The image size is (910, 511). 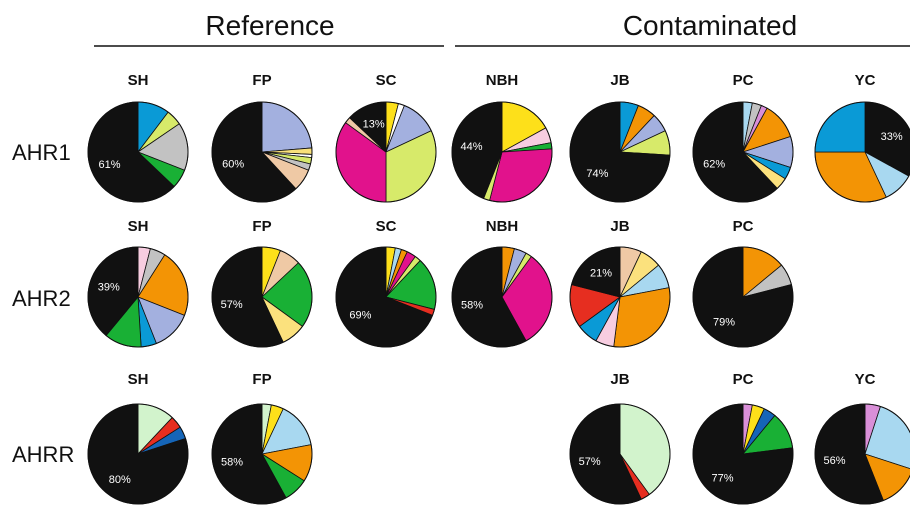 I want to click on pie-percent-label-ahr1-fp: 60%, so click(x=233, y=164).